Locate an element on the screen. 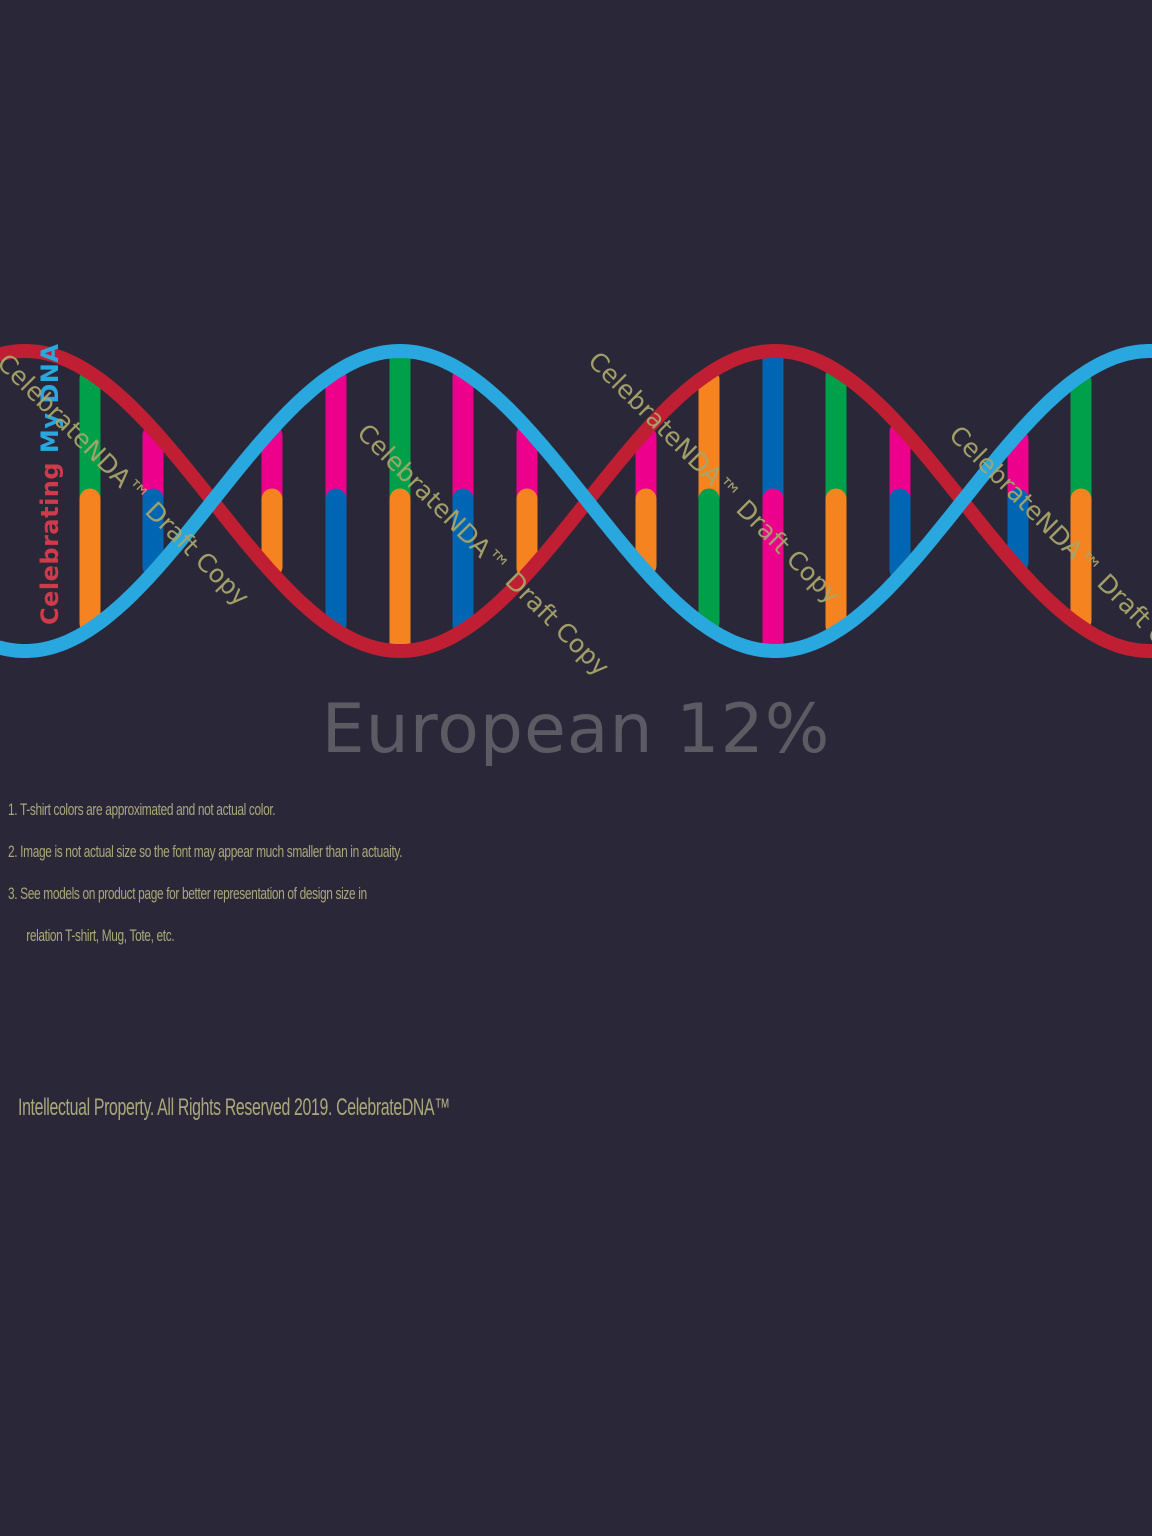 The image size is (1152, 1536). note-item: relation T-shirt, Mug, Tote, etc. is located at coordinates (100, 935).